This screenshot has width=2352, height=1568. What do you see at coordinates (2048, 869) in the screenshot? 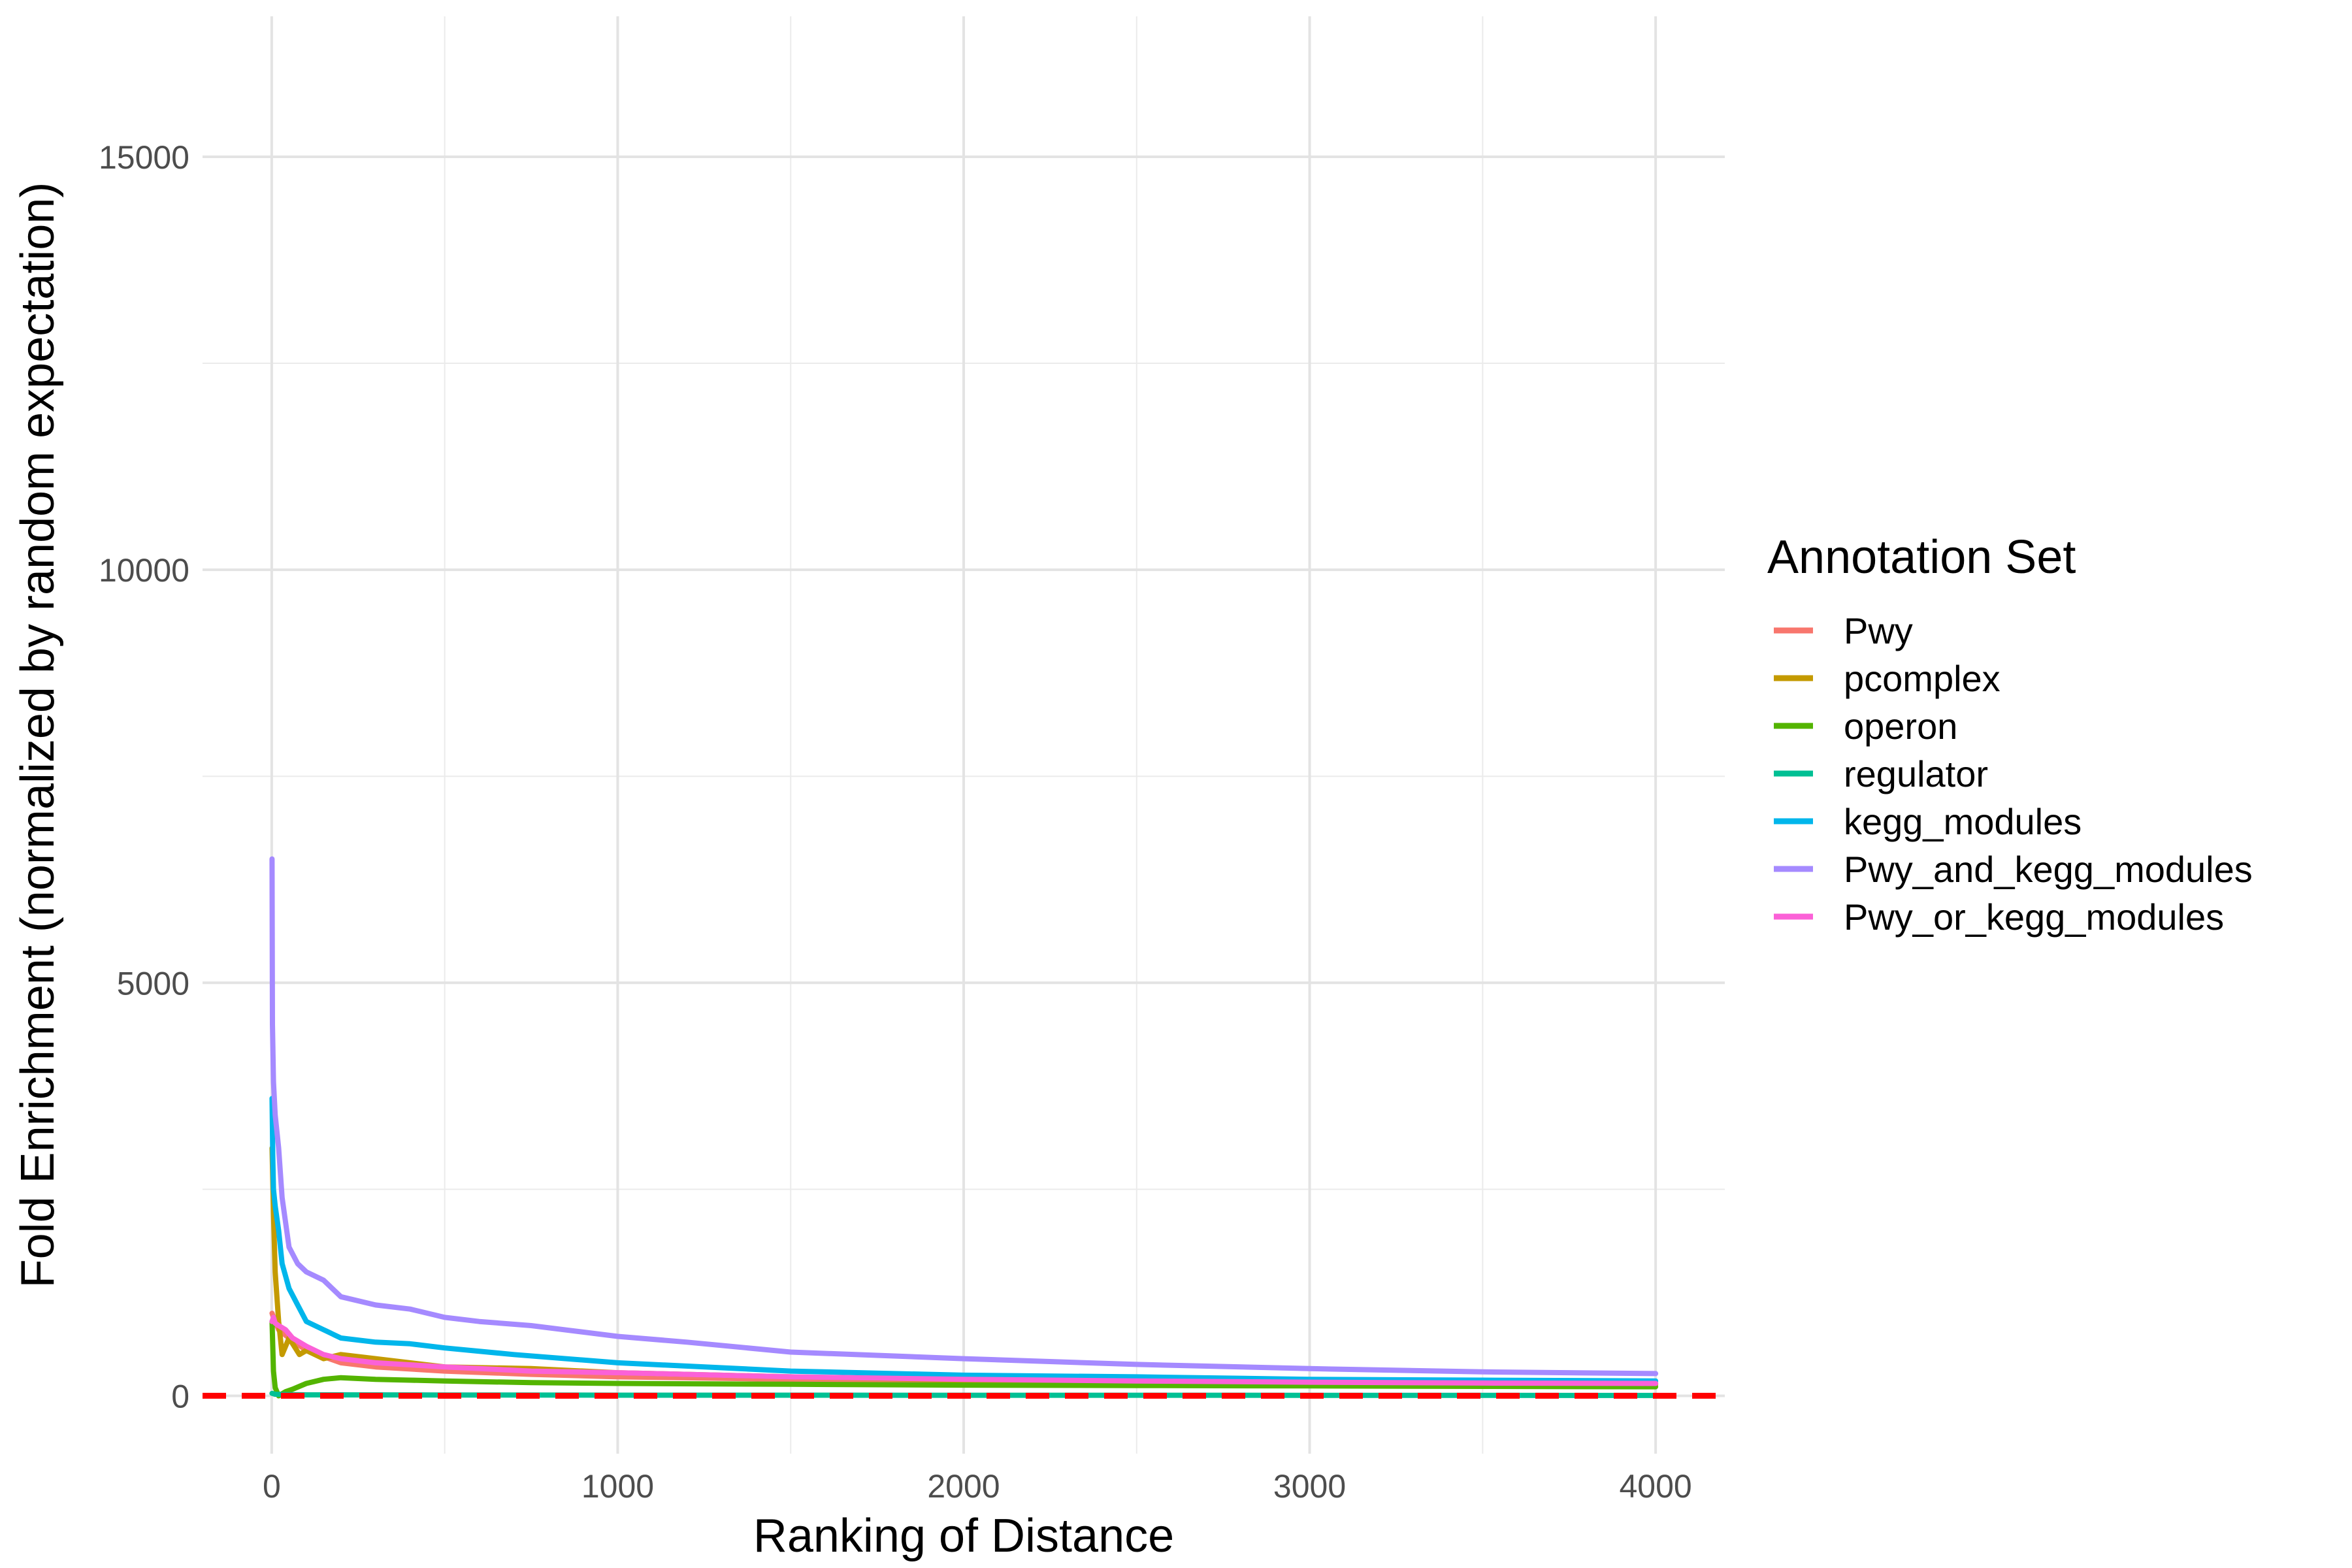
I see `legend-label-pwy-and-kegg-modules: Pwy_and_kegg_modules` at bounding box center [2048, 869].